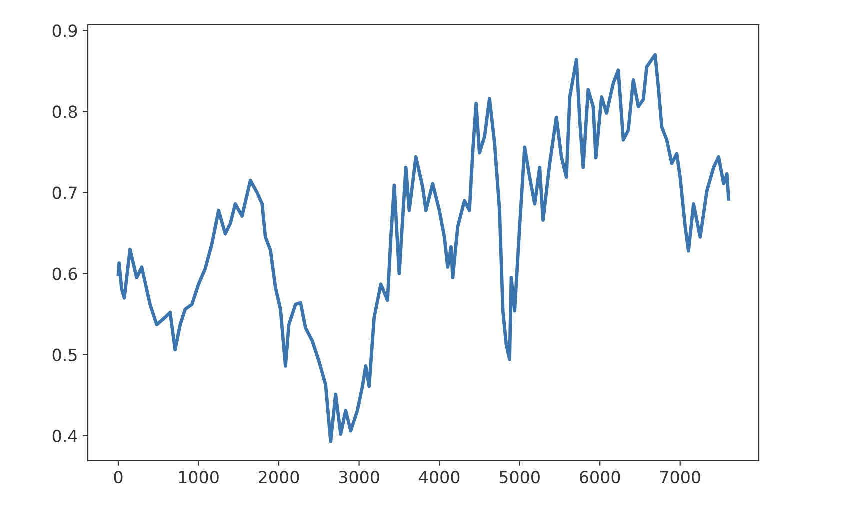  I want to click on x-tick-label: 5000, so click(520, 477).